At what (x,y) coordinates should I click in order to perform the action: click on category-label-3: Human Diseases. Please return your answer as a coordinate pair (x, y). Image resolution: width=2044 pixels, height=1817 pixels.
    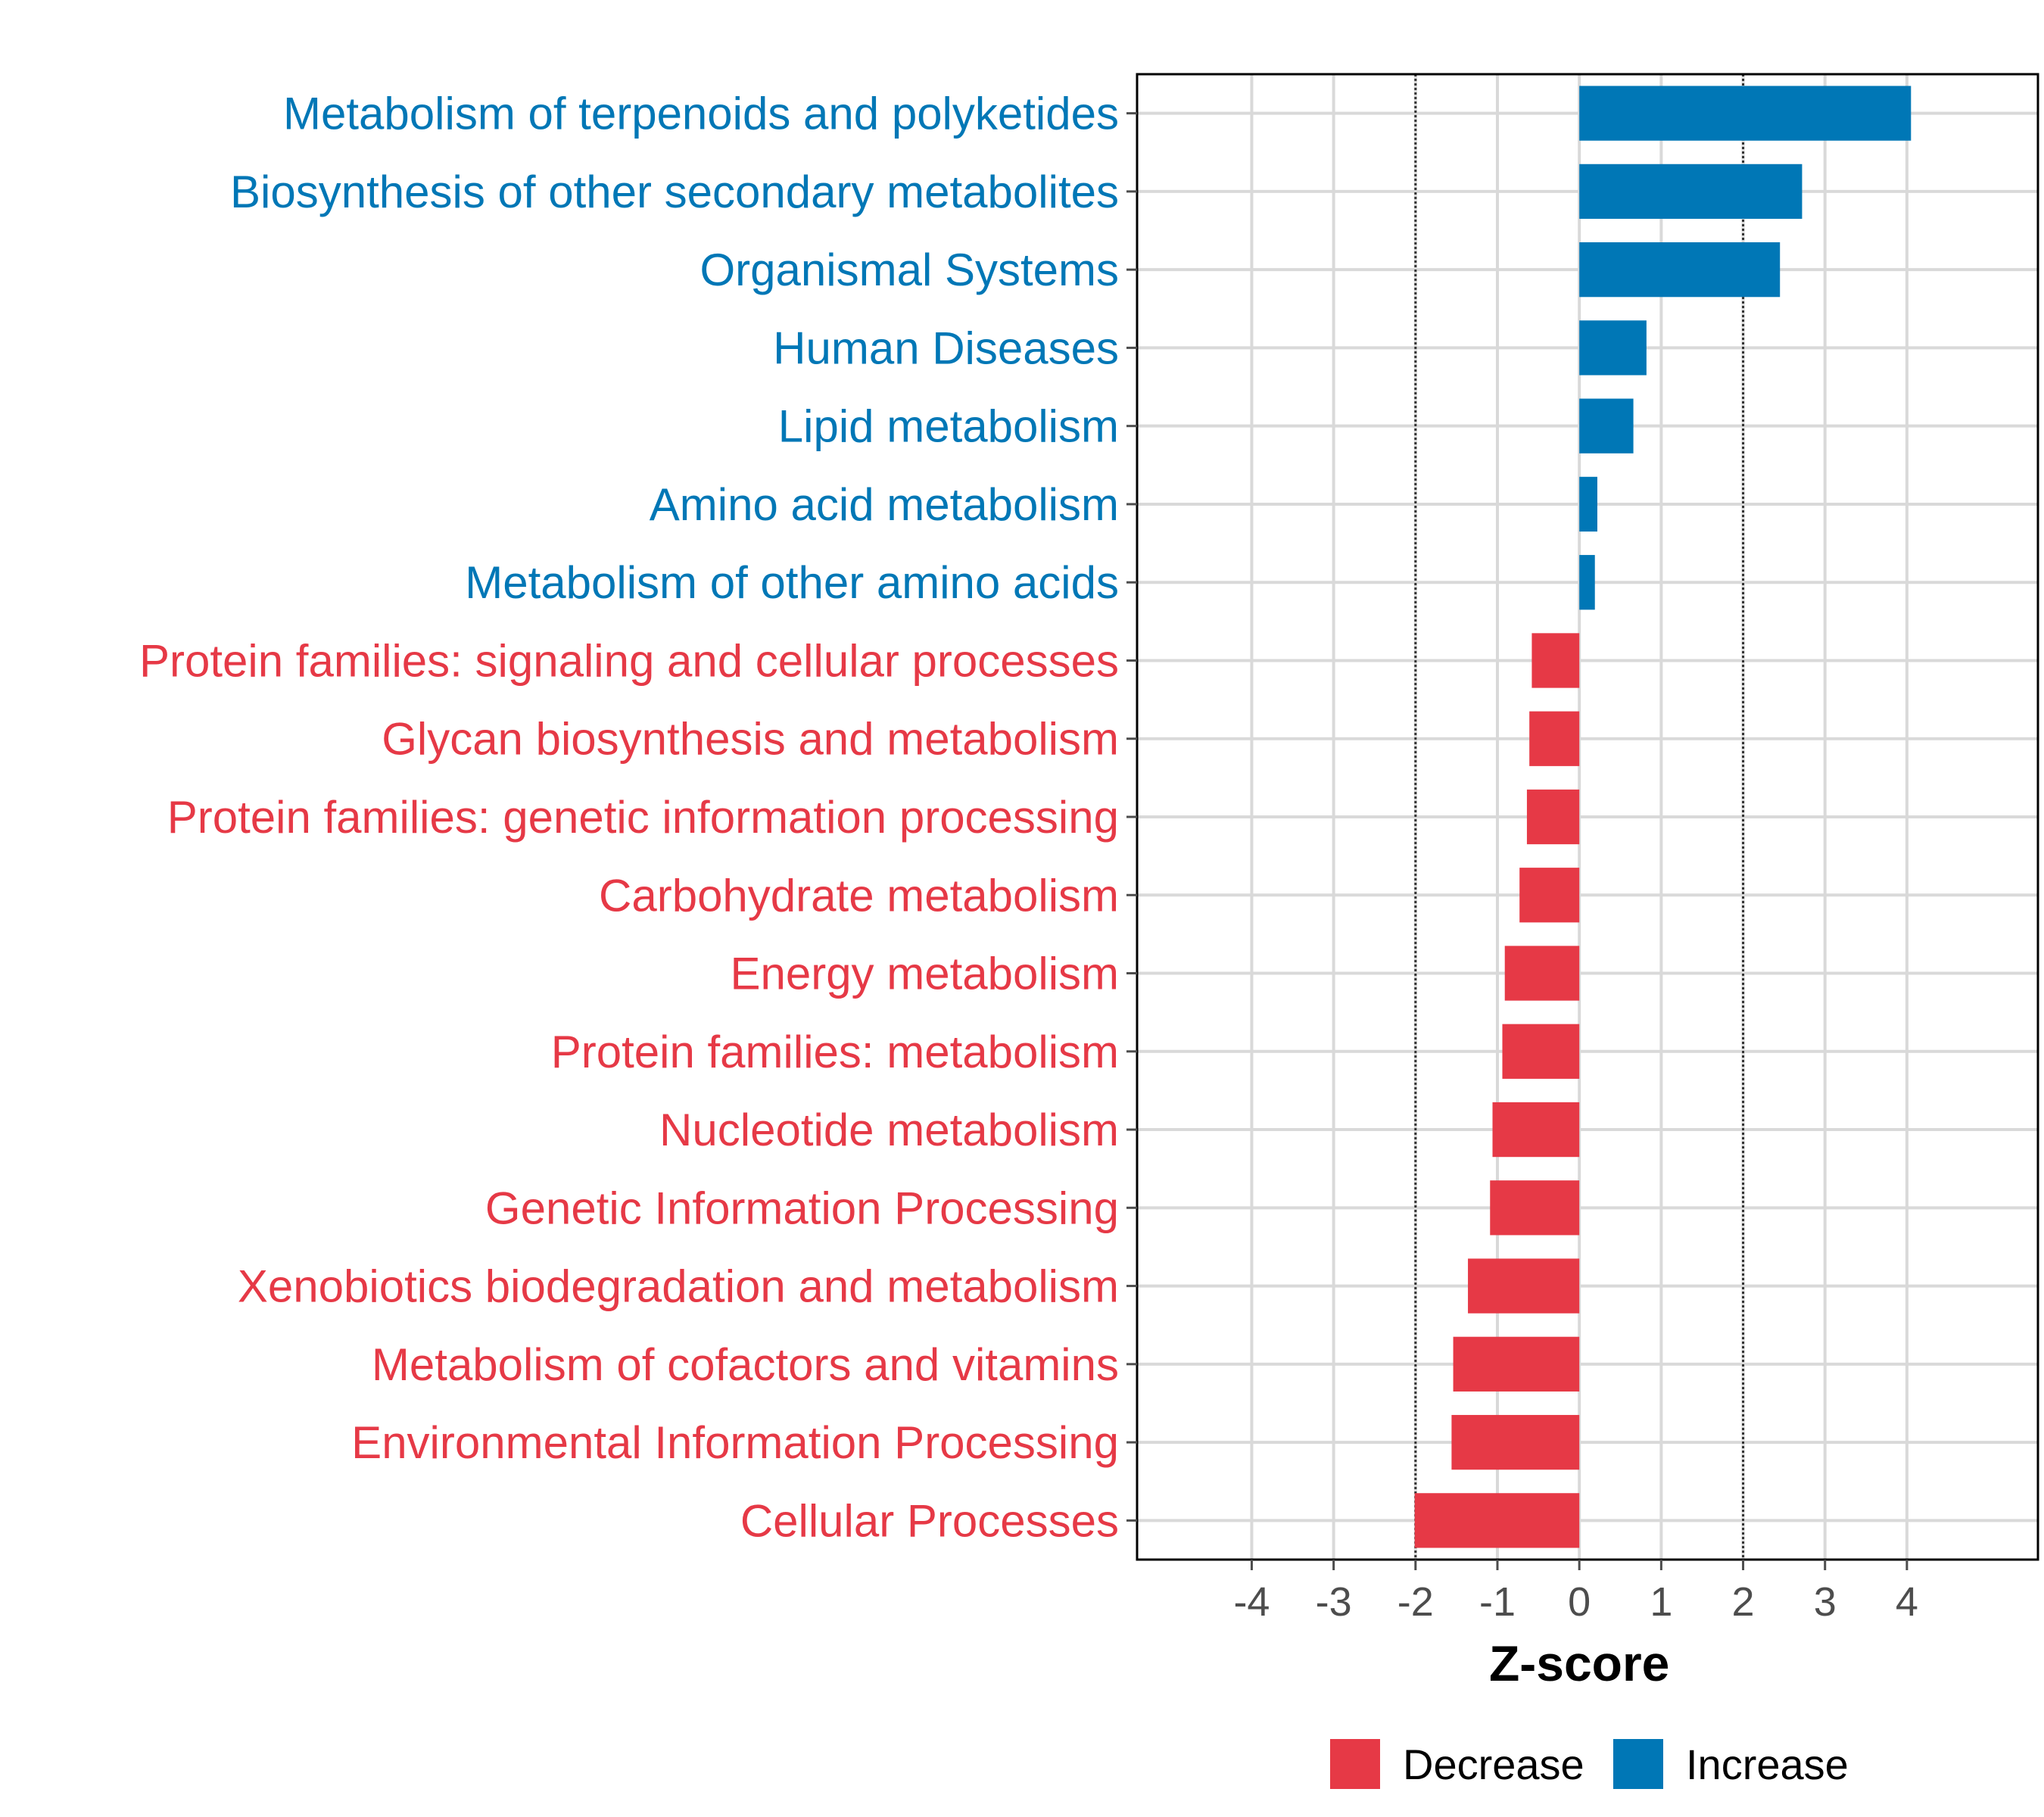
    Looking at the image, I should click on (946, 348).